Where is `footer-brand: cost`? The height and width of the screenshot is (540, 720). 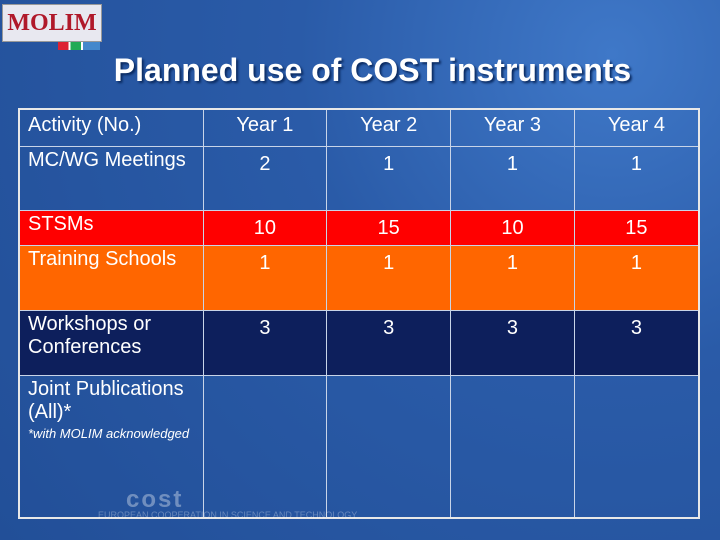 footer-brand: cost is located at coordinates (155, 499).